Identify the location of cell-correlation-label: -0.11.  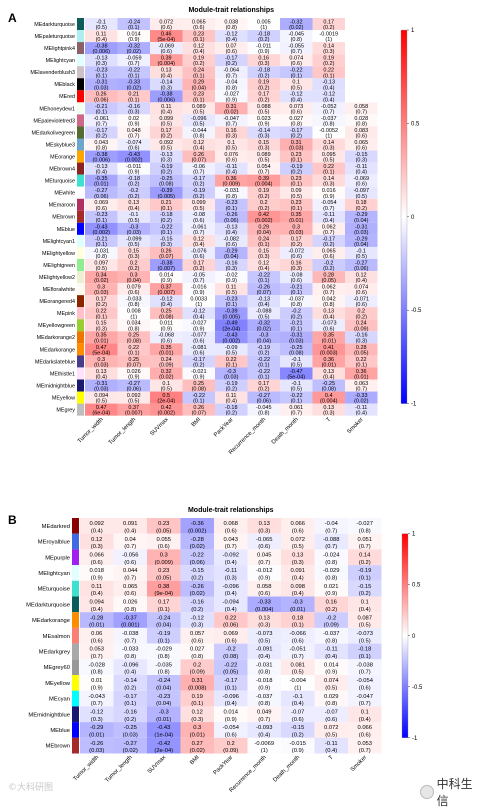
(361, 408).